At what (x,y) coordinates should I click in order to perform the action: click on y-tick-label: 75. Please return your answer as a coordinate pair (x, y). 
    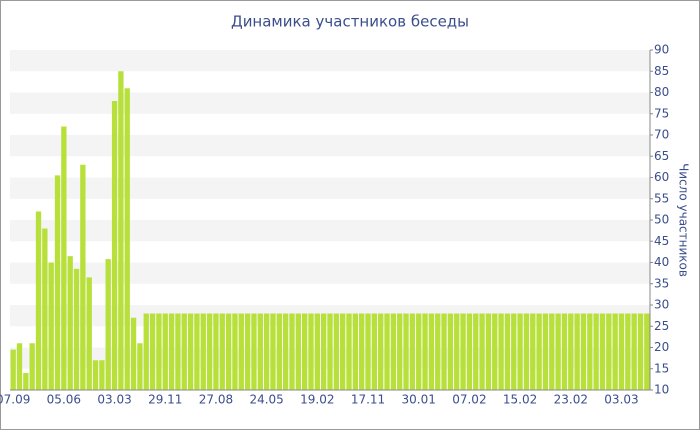
    Looking at the image, I should click on (661, 113).